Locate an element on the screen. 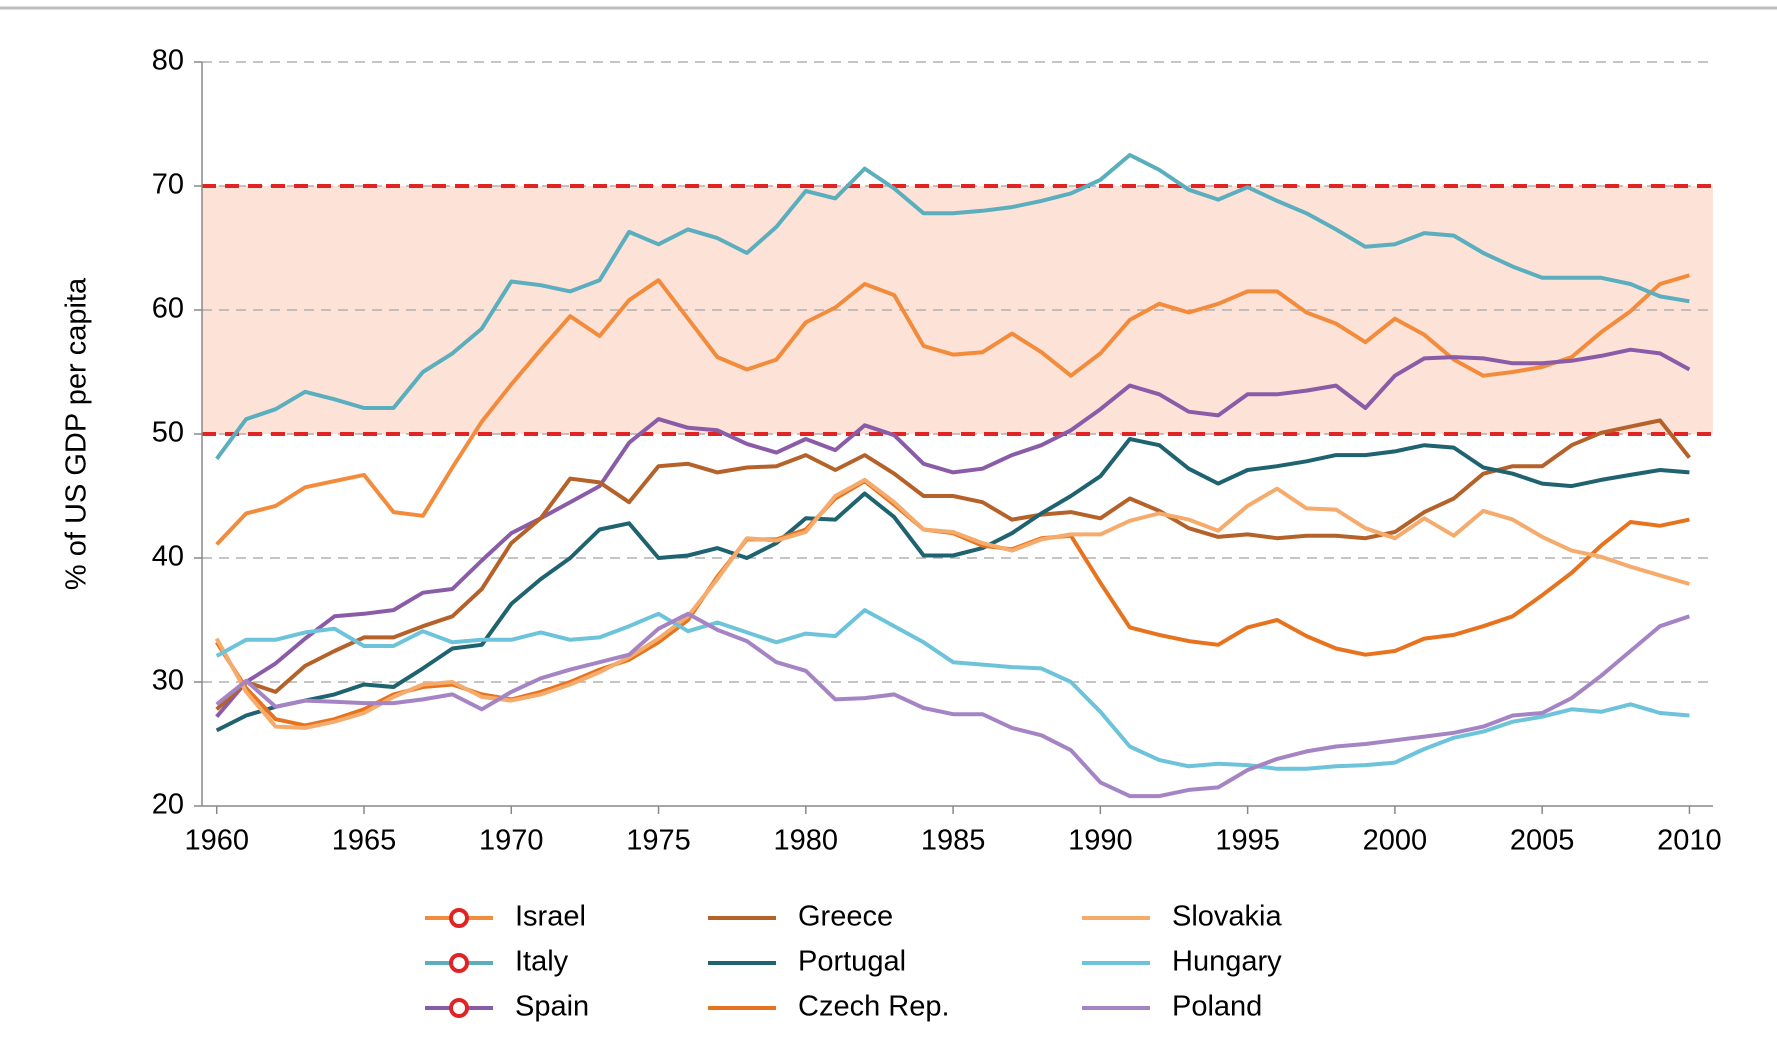 The width and height of the screenshot is (1777, 1058). legend-label: Greece is located at coordinates (845, 917).